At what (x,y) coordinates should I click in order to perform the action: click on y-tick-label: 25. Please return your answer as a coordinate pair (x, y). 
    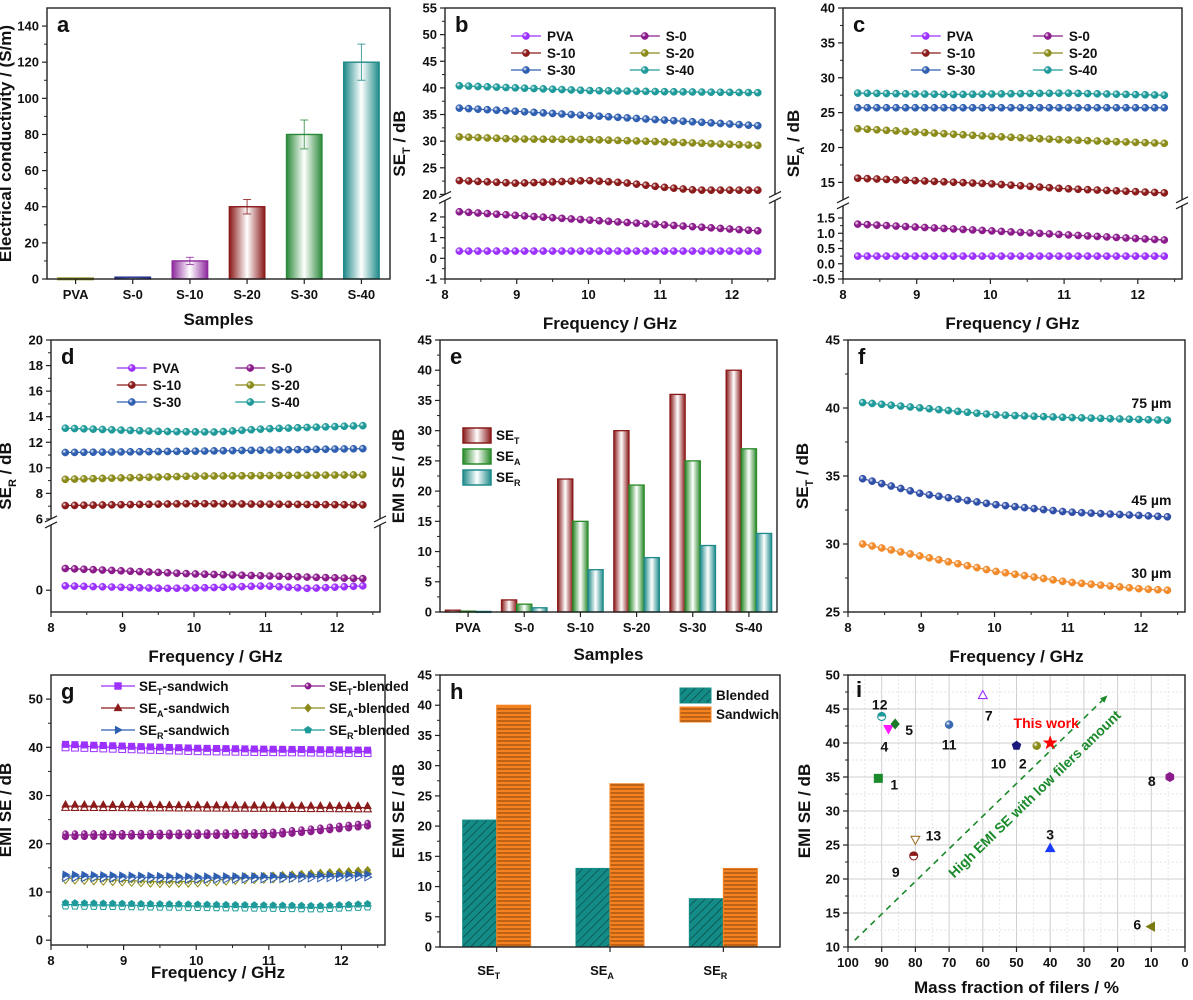
    Looking at the image, I should click on (425, 795).